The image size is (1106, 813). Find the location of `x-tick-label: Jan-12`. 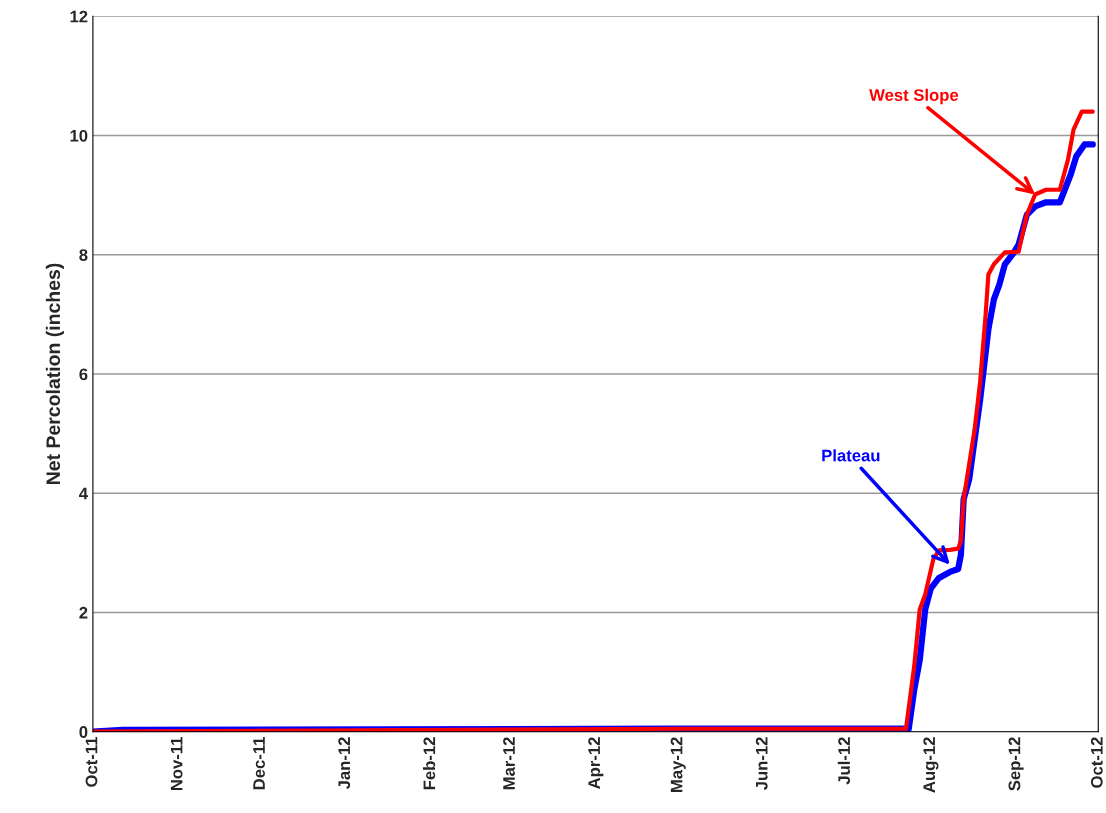

x-tick-label: Jan-12 is located at coordinates (344, 763).